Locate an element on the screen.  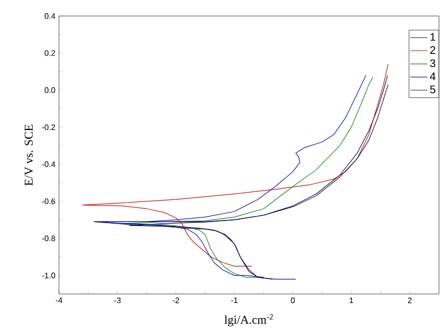
x-tick-label: 1 is located at coordinates (352, 301).